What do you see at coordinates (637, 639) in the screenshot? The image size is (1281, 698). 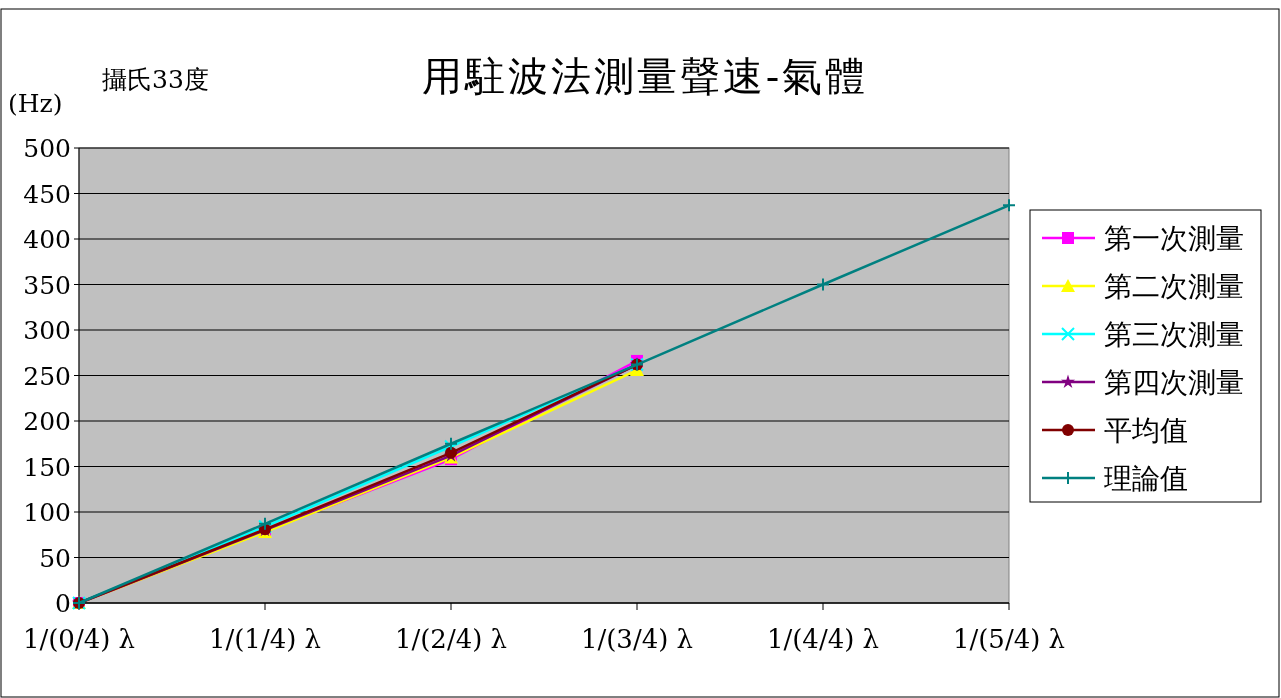 I see `x-tick-label: 1/(3/4) λ` at bounding box center [637, 639].